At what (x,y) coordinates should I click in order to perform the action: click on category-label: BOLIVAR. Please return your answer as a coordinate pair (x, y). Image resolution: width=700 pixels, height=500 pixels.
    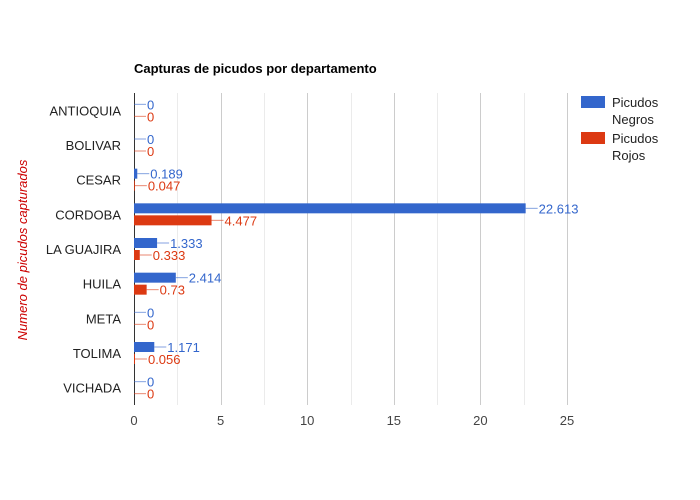
    Looking at the image, I should click on (93, 145).